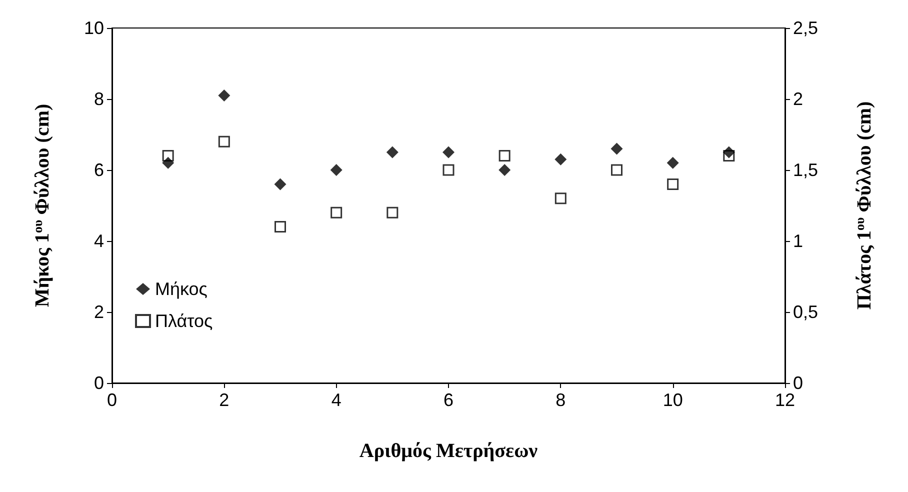 The image size is (908, 492). Describe the element at coordinates (864, 205) in the screenshot. I see `y2-axis-title: Πλάτος 1ου Φύλλου (cm)` at that location.